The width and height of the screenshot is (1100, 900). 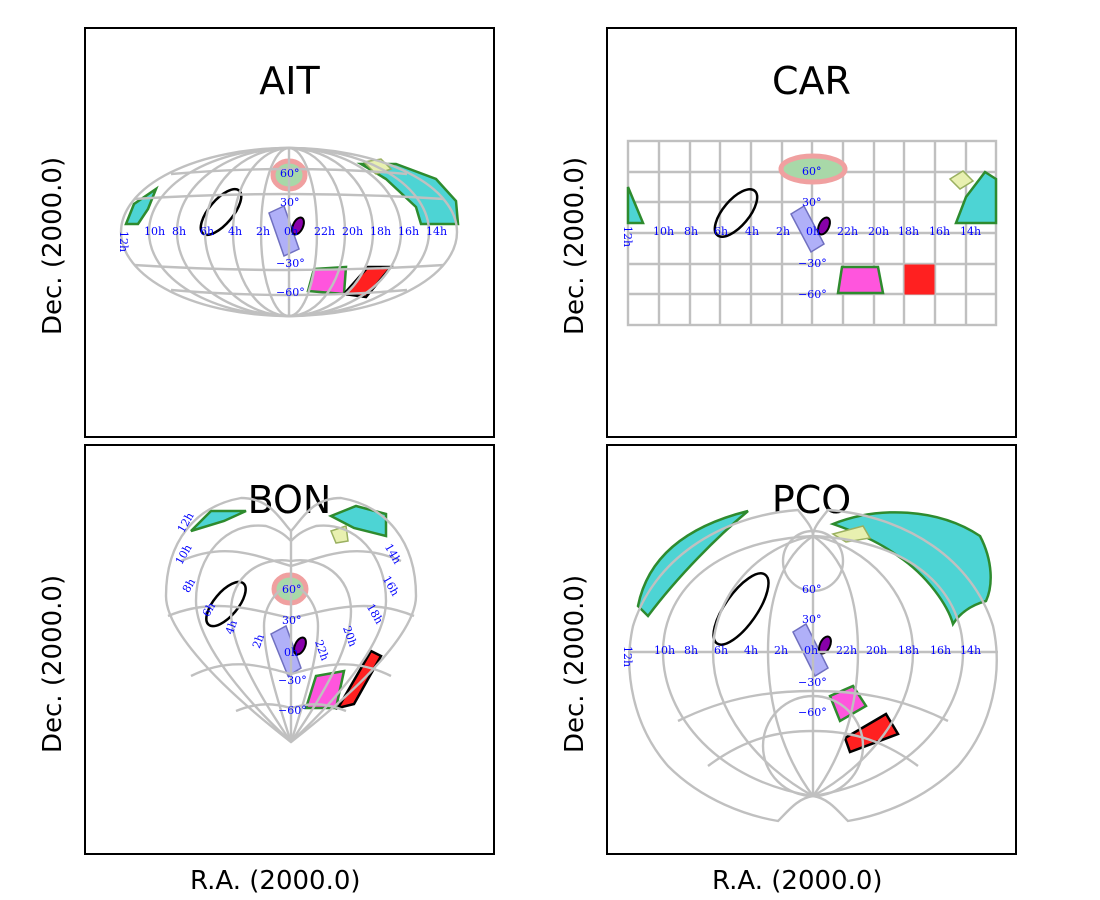 I want to click on bon-graticule, so click(x=291, y=620).